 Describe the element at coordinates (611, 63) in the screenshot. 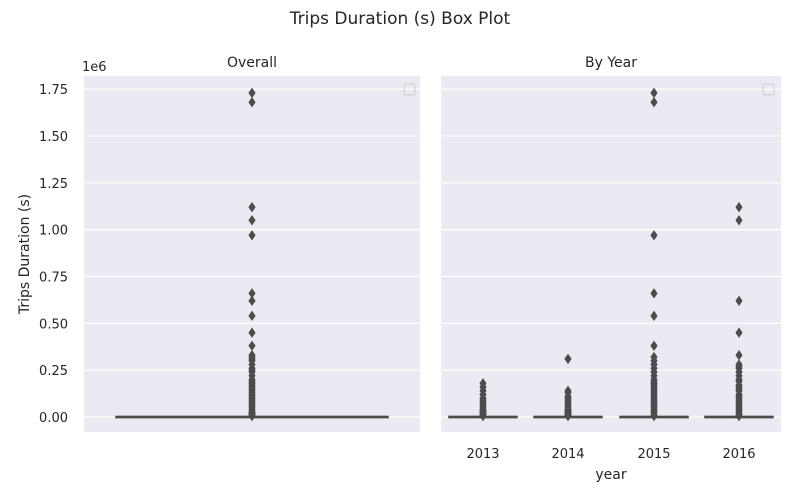

I see `panel-by-year-title: By Year` at that location.